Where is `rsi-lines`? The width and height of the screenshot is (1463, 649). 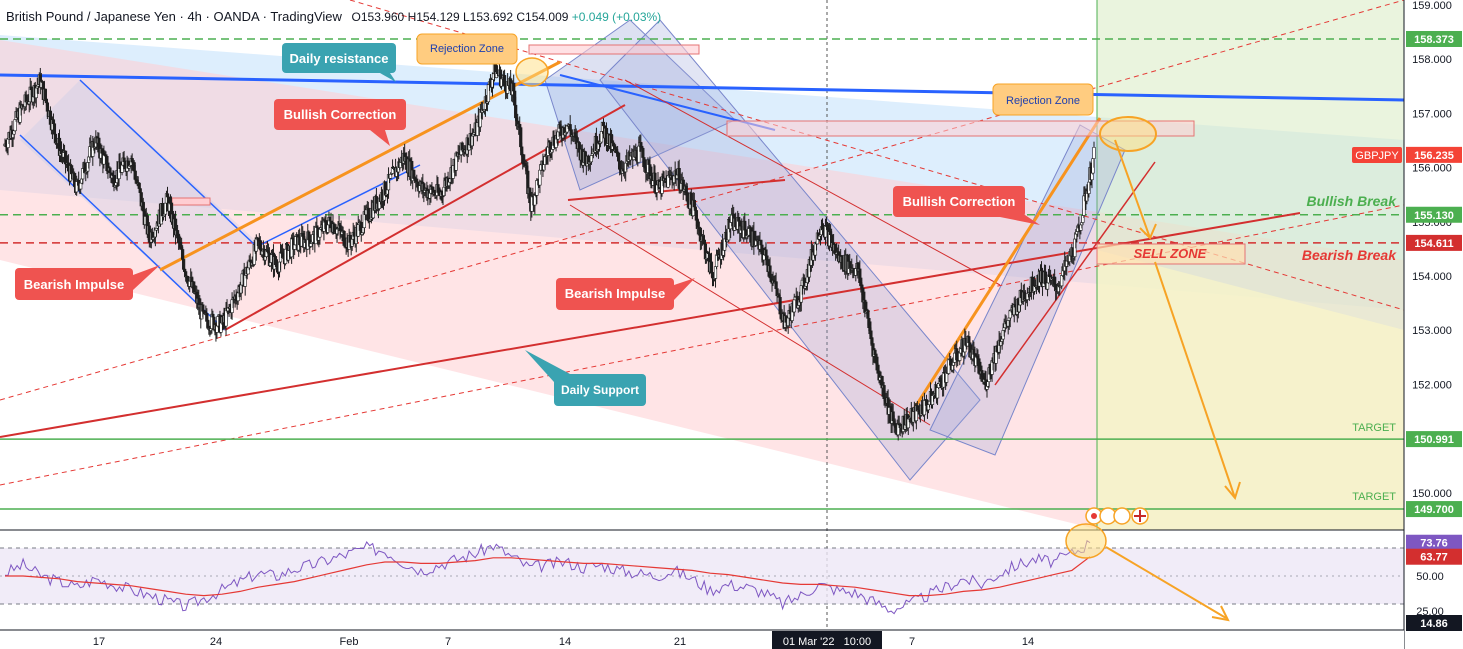
rsi-lines is located at coordinates (547, 577).